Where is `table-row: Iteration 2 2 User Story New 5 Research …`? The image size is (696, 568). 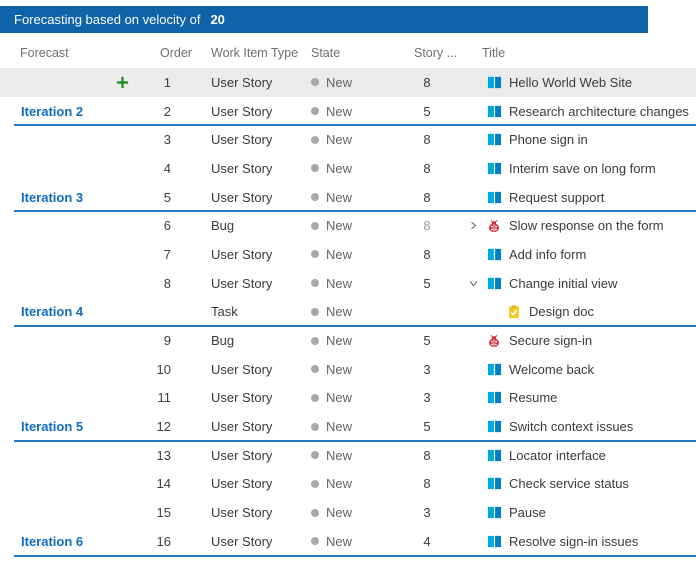
table-row: Iteration 2 2 User Story New 5 Research … is located at coordinates (348, 112).